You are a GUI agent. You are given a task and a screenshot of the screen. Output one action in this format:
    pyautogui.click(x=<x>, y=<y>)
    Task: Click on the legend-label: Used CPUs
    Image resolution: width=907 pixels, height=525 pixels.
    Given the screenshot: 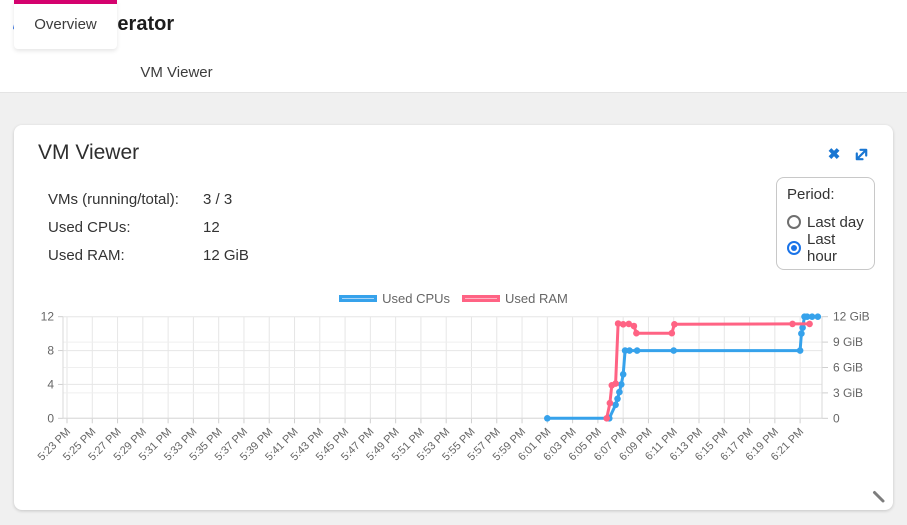 What is the action you would take?
    pyautogui.click(x=416, y=298)
    